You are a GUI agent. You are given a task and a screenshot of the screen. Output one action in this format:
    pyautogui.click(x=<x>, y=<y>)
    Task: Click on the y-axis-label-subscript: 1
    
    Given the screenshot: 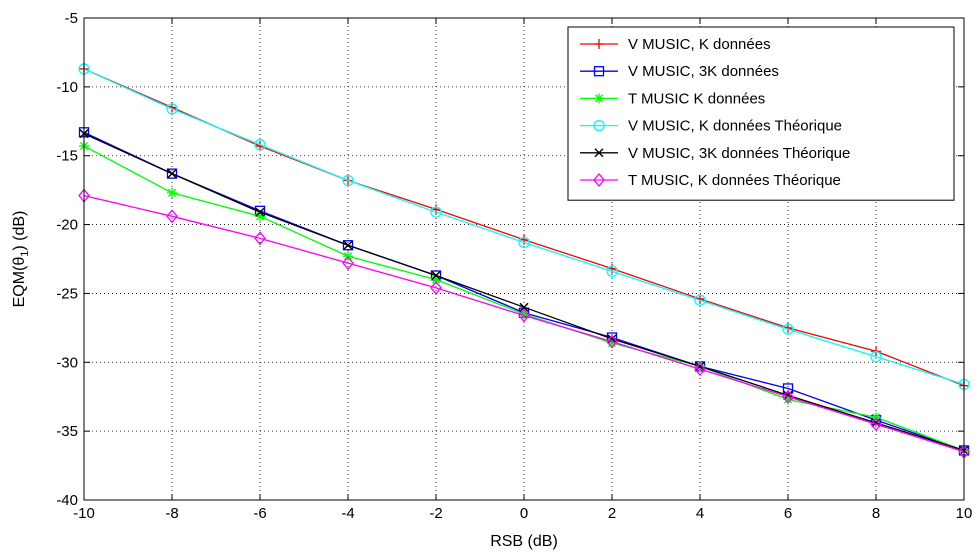 What is the action you would take?
    pyautogui.click(x=25, y=254)
    